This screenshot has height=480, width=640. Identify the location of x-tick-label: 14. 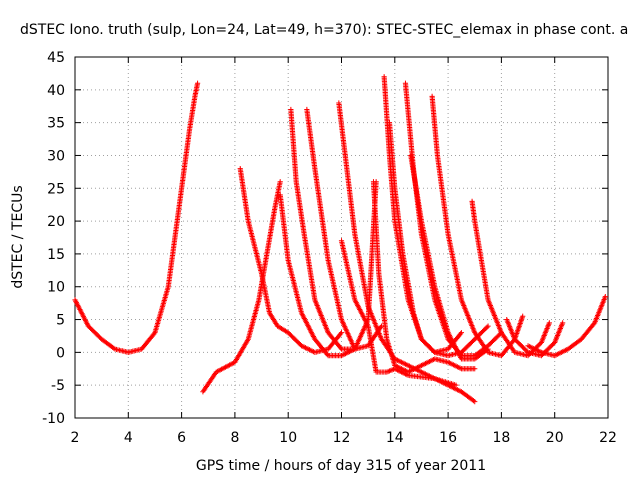
(395, 438).